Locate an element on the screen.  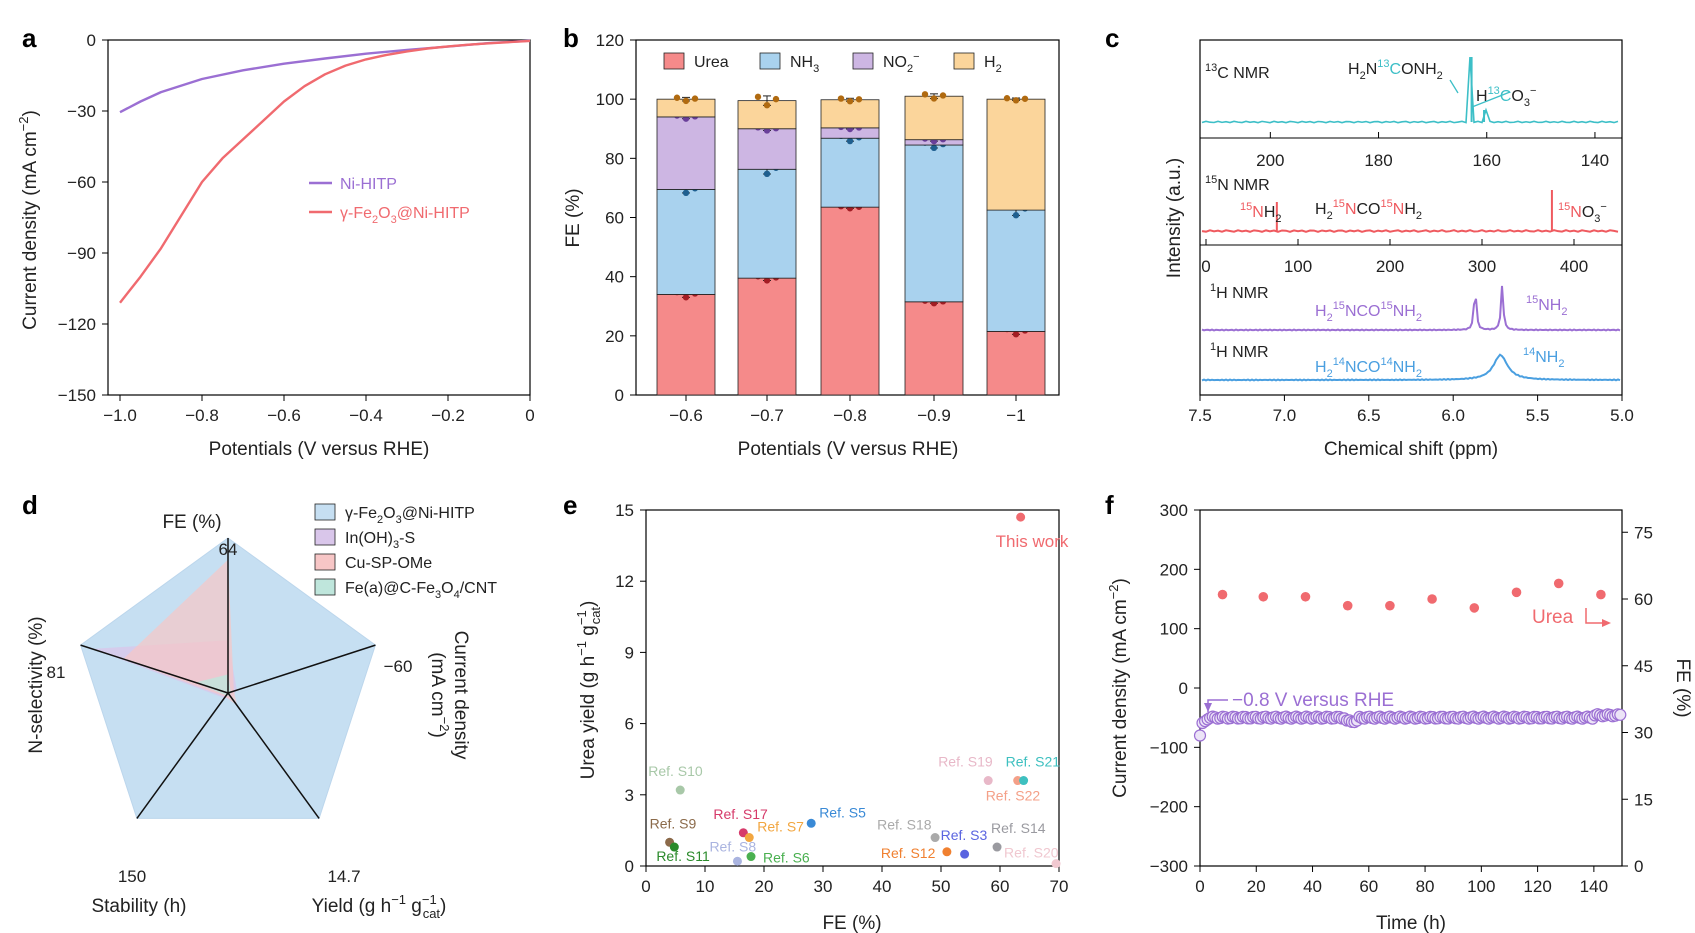
x-tick-label-15n: 300 is located at coordinates (1482, 266).